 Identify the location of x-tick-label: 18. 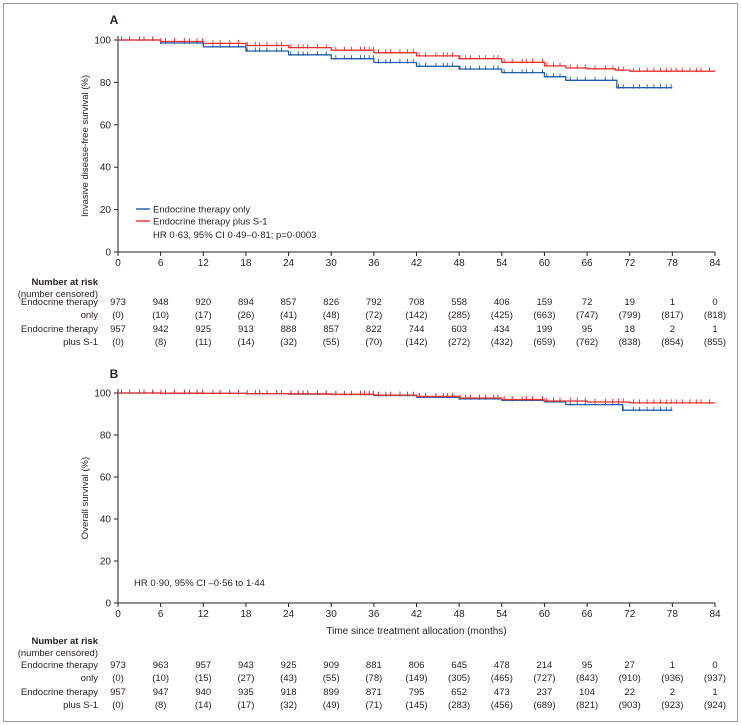
(246, 614).